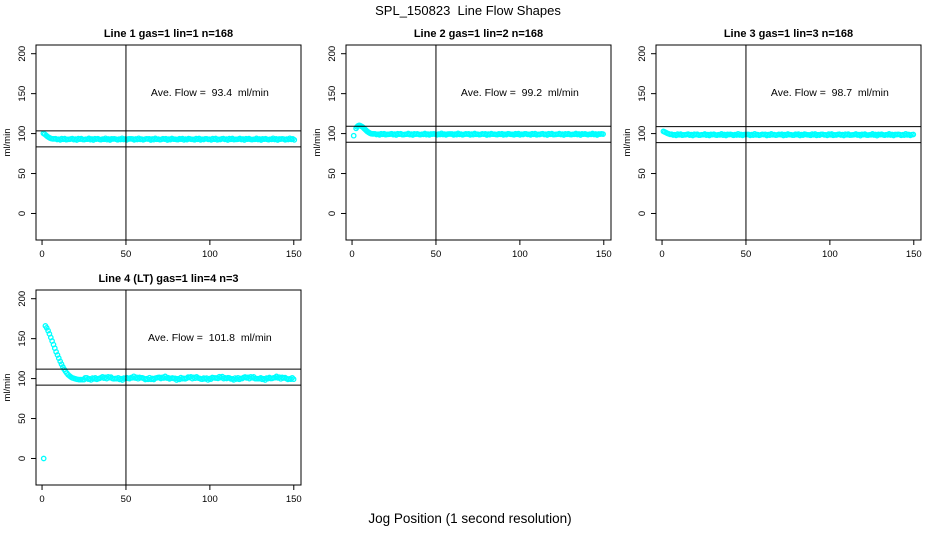 The image size is (936, 540). Describe the element at coordinates (168, 279) in the screenshot. I see `panel-title: Line 4 (LT) gas=1 lin=4 n=3` at that location.